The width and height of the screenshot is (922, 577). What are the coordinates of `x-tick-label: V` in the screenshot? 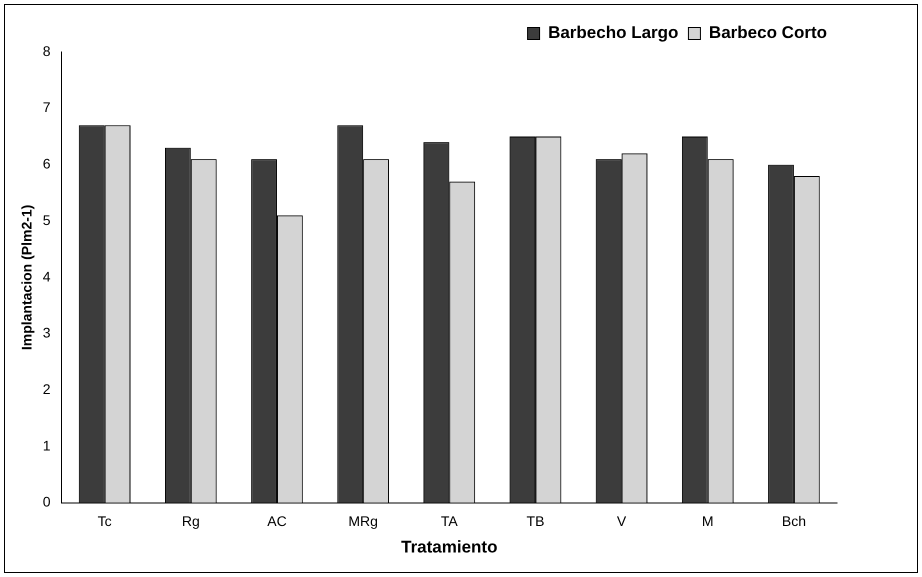 It's located at (621, 521).